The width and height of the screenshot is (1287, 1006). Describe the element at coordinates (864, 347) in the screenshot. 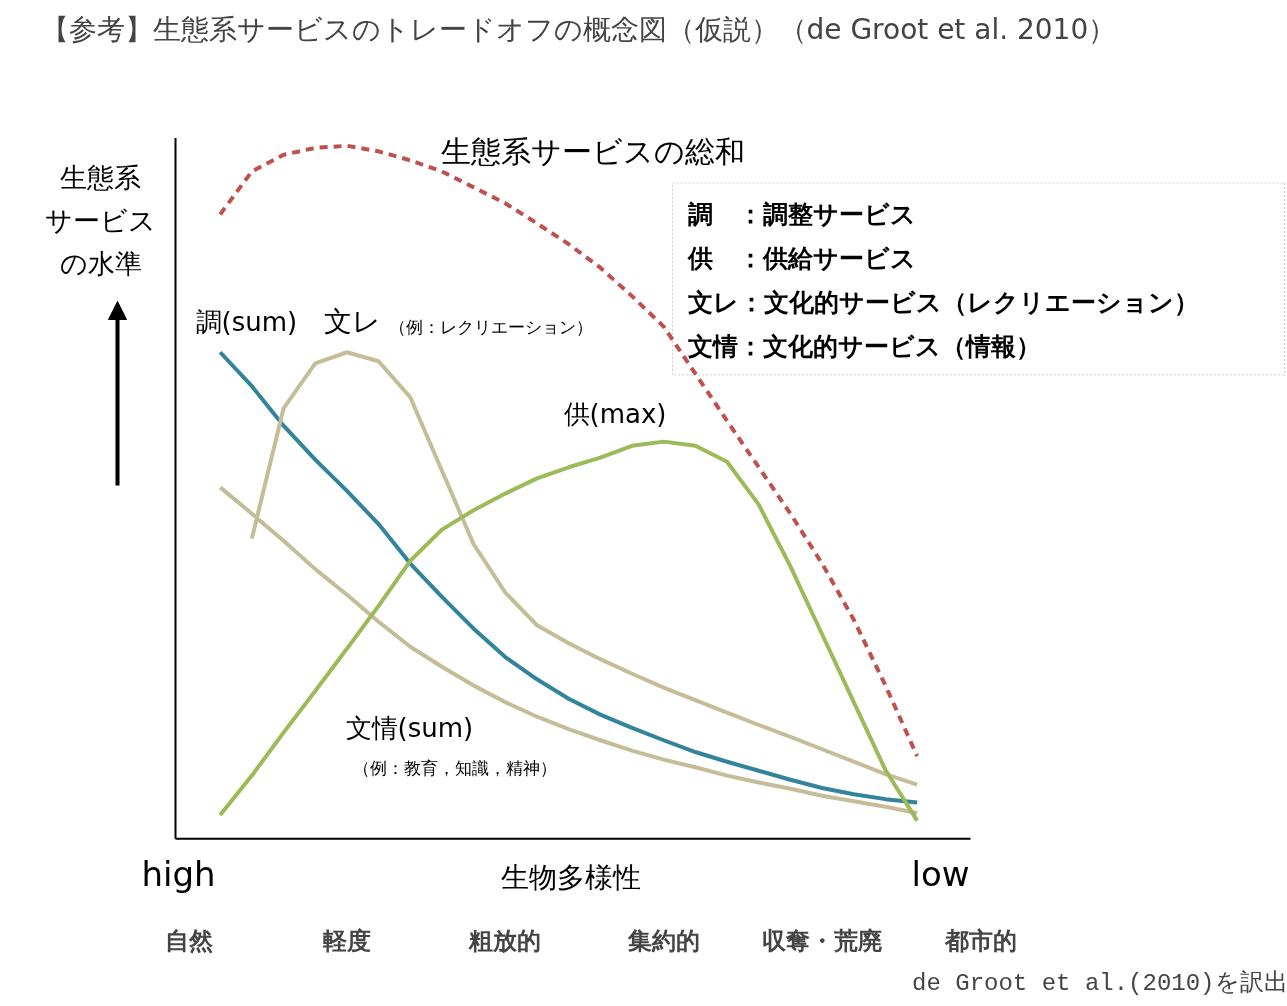

I see `annotation: 文情：文化的サービス（情報）` at that location.